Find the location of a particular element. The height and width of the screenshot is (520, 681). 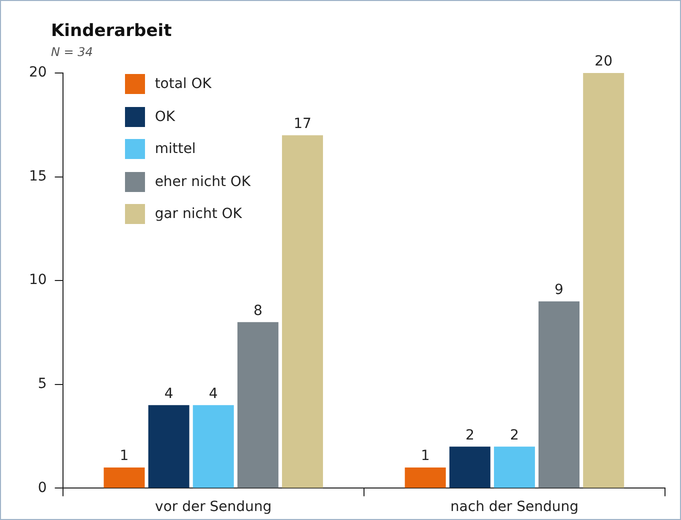

chart-subtitle: N = 34 is located at coordinates (72, 52).